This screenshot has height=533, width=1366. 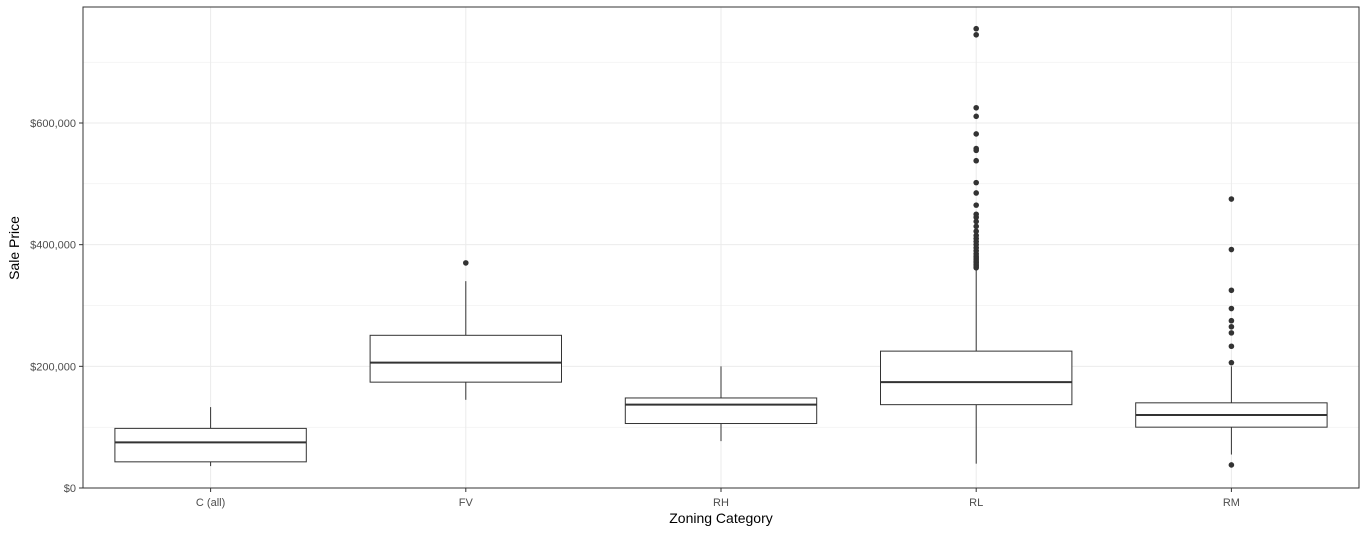 I want to click on y-tick-label: $400,000, so click(x=53, y=246).